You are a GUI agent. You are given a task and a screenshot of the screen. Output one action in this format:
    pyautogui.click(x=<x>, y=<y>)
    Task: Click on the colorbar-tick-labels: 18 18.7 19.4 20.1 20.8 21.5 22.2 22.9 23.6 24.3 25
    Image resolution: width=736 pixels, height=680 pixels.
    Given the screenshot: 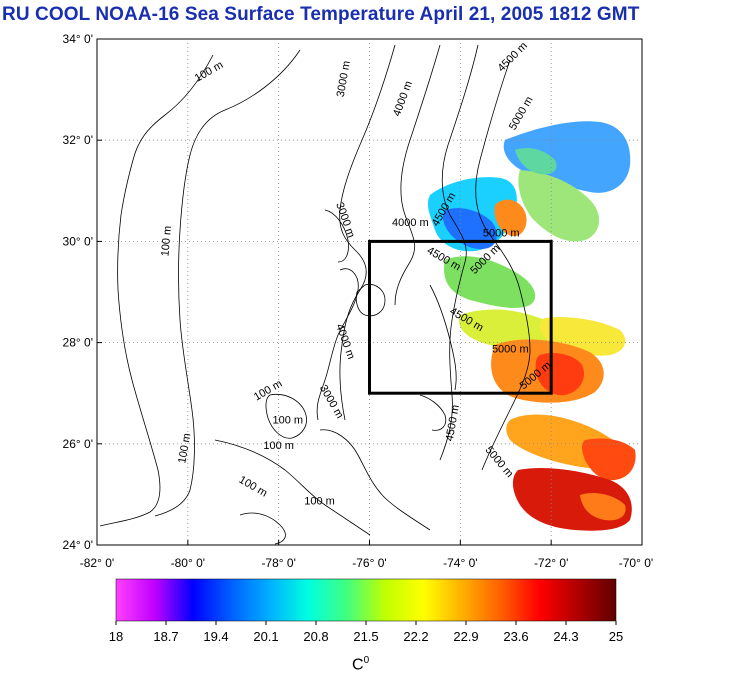 What is the action you would take?
    pyautogui.click(x=366, y=632)
    